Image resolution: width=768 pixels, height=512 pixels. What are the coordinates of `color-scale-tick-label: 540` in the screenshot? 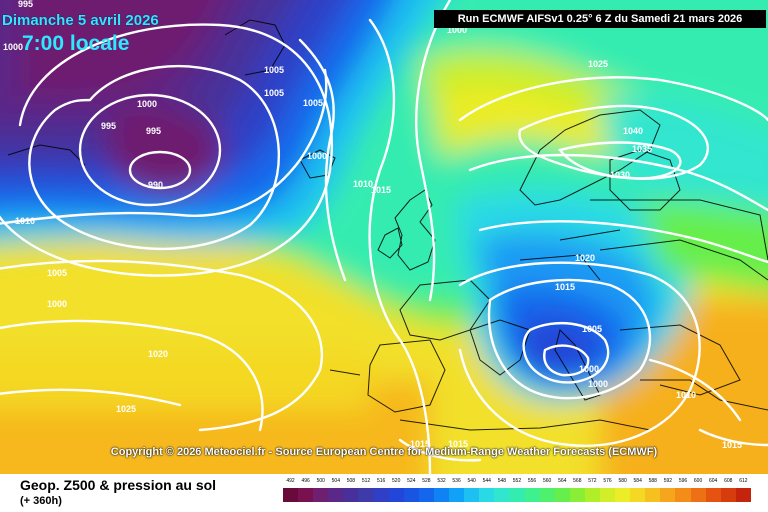 It's located at (471, 481).